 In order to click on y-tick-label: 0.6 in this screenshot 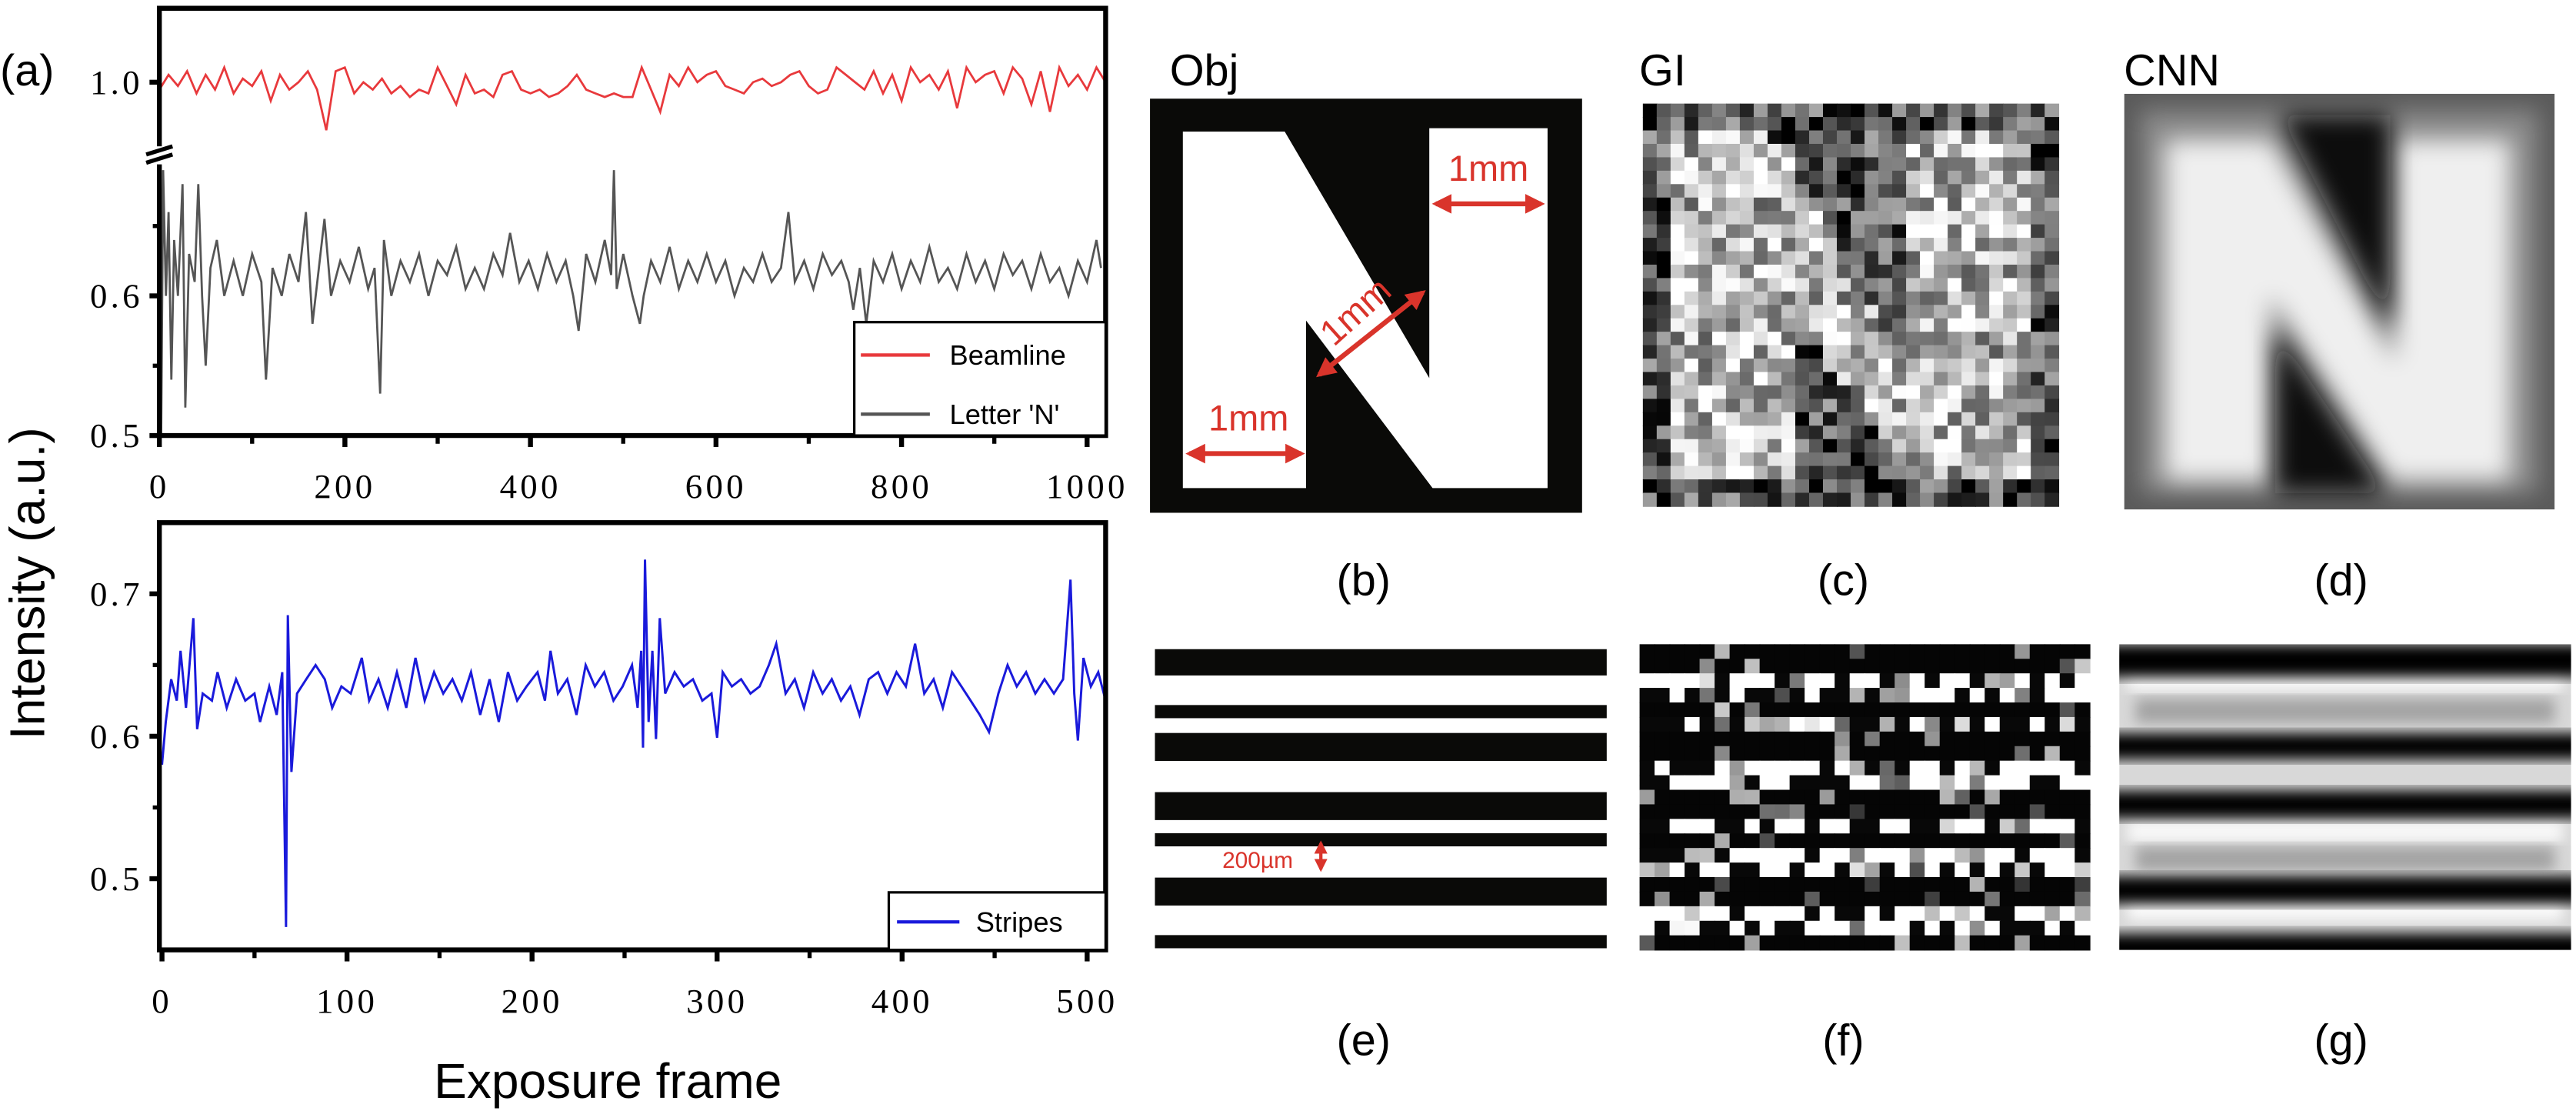, I will do `click(116, 737)`.